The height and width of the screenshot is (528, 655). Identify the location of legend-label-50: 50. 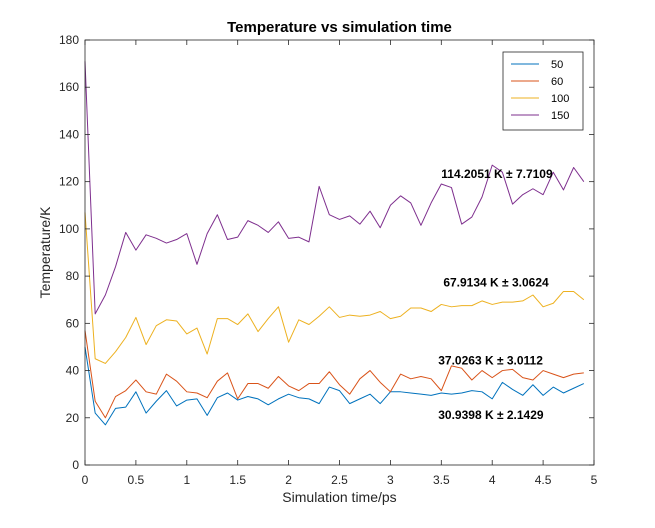
(557, 65).